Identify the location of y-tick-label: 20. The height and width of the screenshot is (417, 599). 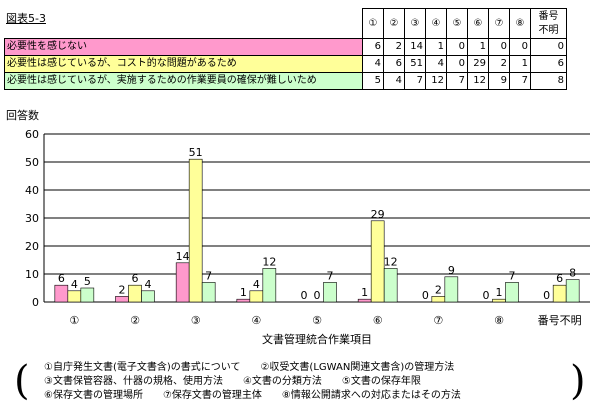
(32, 246).